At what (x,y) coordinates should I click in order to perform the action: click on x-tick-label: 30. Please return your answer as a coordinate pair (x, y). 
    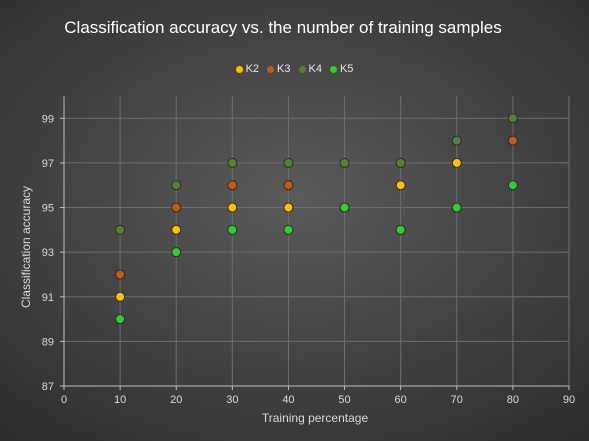
    Looking at the image, I should click on (232, 400).